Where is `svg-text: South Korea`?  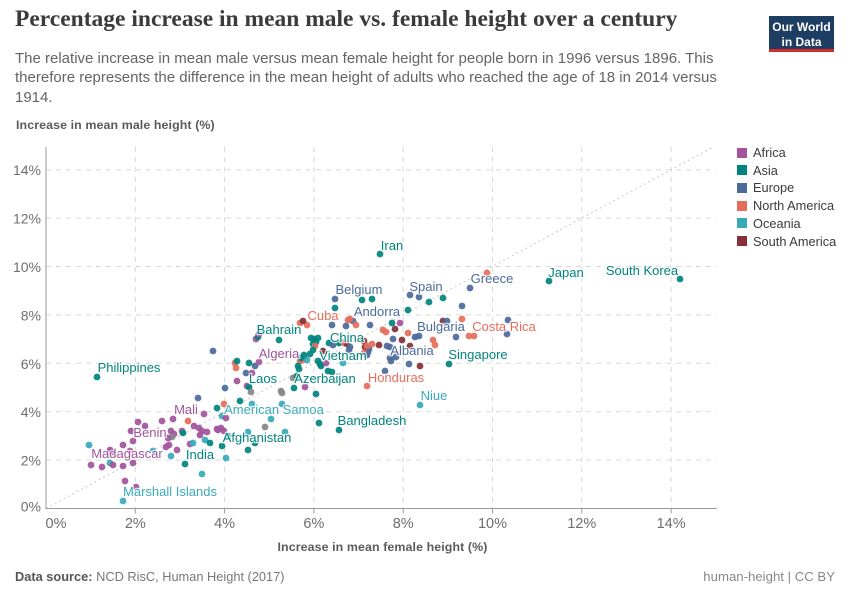 svg-text: South Korea is located at coordinates (642, 270).